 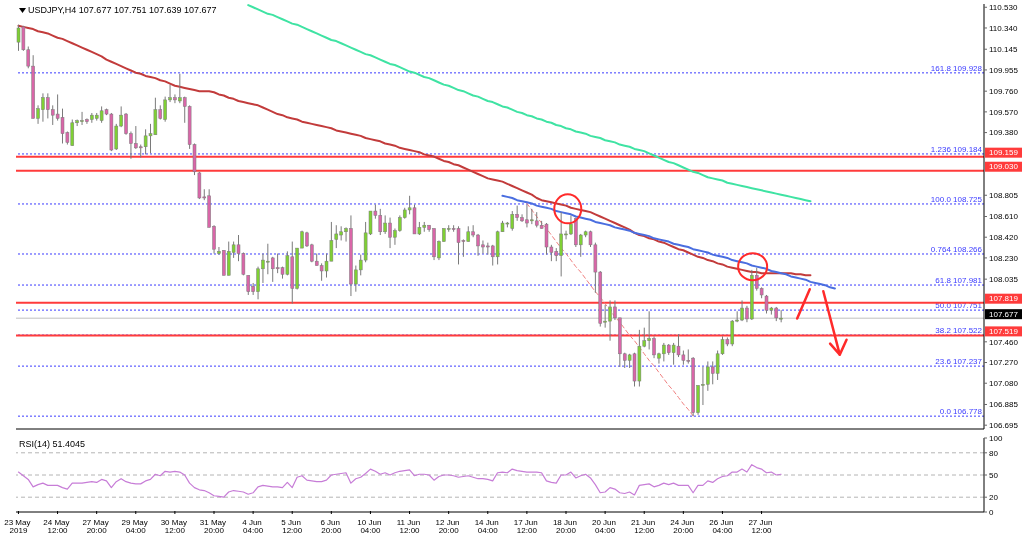 I want to click on ref-line-label: 109.159, so click(x=1004, y=153).